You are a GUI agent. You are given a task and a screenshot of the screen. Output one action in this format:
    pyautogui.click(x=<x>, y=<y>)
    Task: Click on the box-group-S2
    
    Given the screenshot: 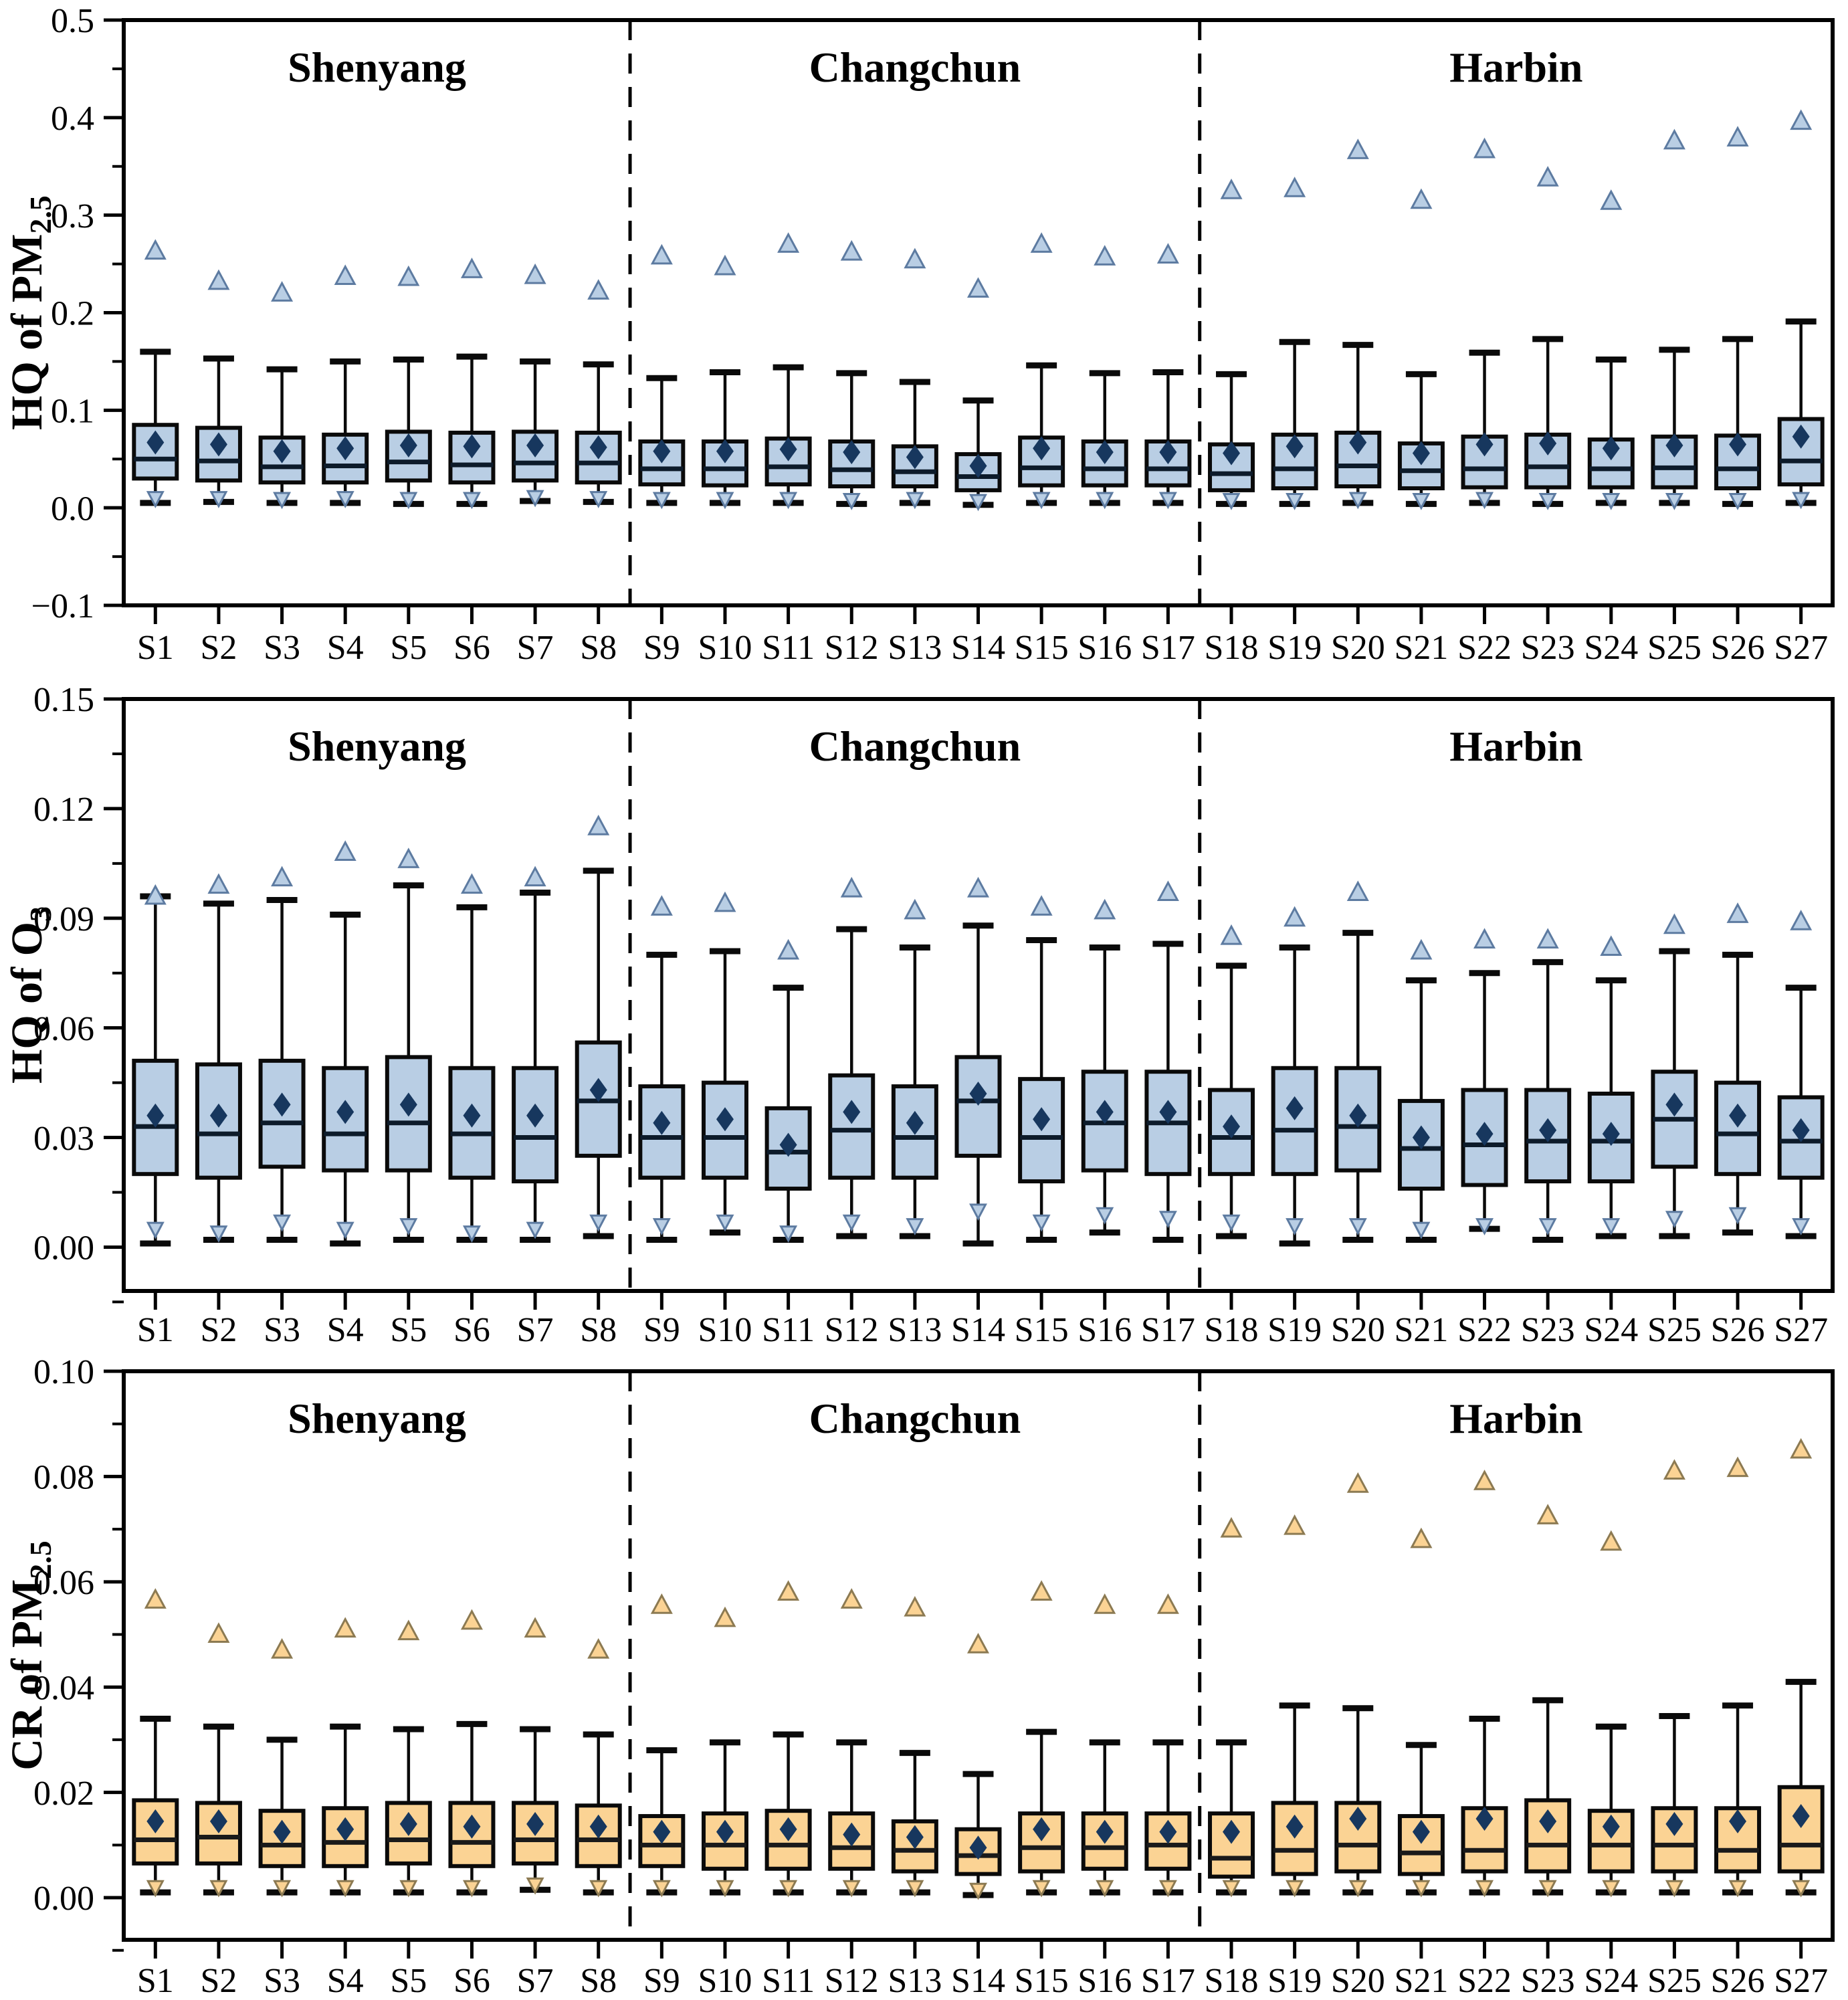 What is the action you would take?
    pyautogui.click(x=218, y=1760)
    